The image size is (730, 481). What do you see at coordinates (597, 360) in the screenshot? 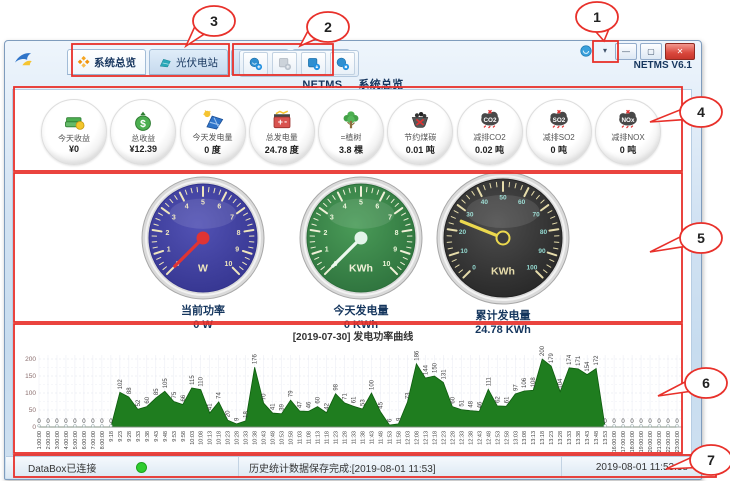
I see `svg-text: 172` at bounding box center [597, 360].